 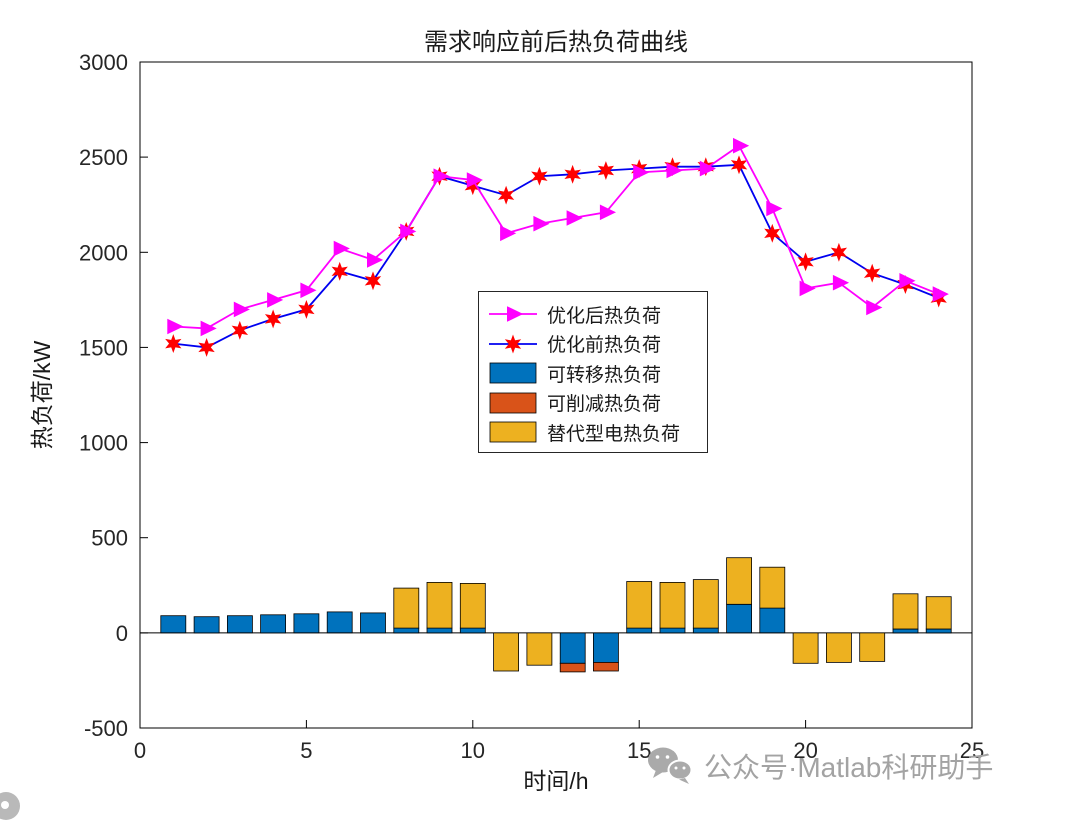 I want to click on legend-item: 可削减热负荷, so click(x=593, y=403).